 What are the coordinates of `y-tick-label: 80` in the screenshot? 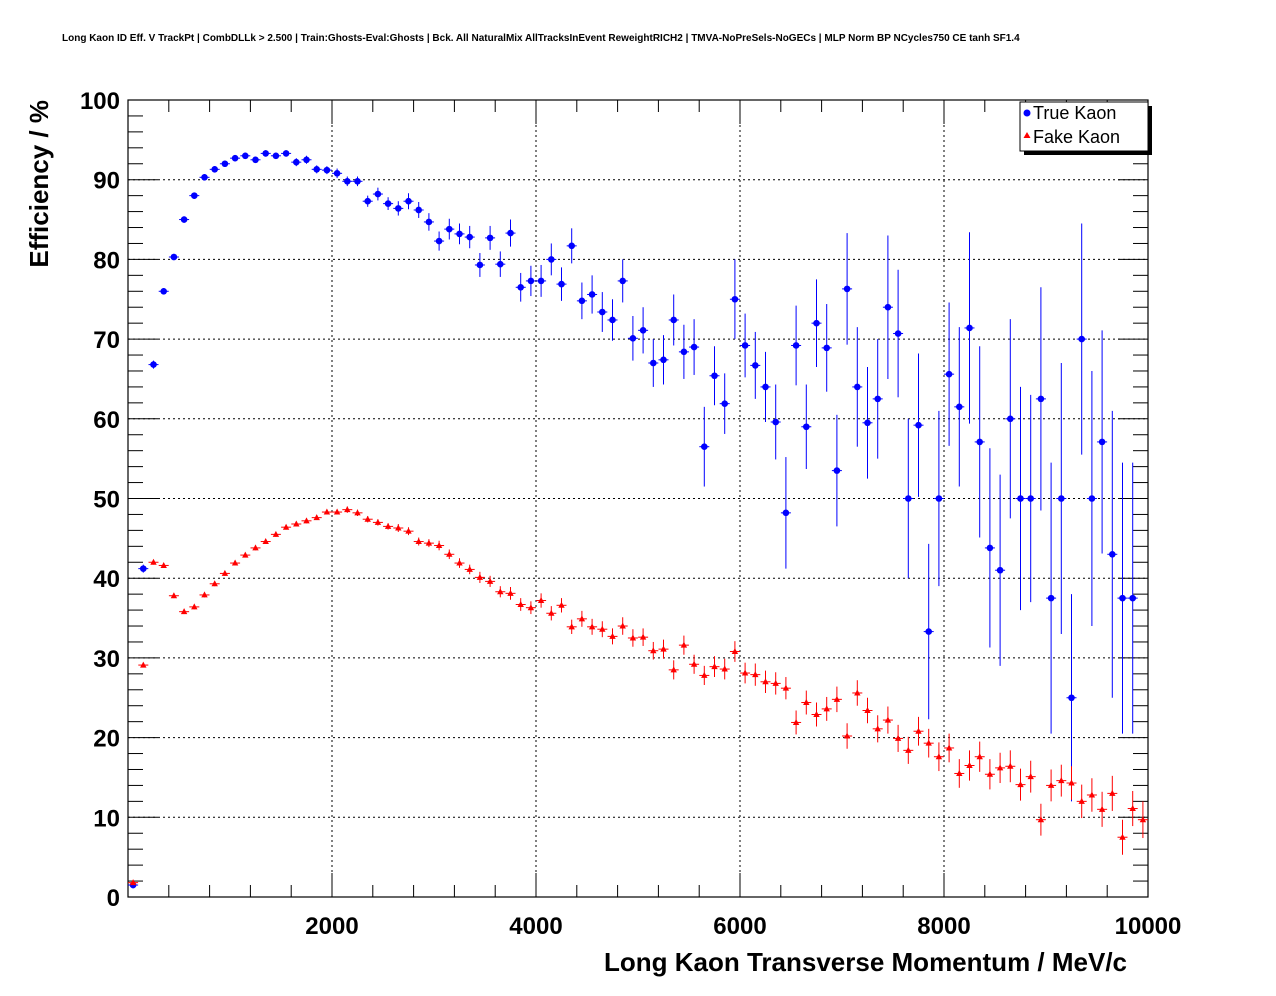 It's located at (106, 260).